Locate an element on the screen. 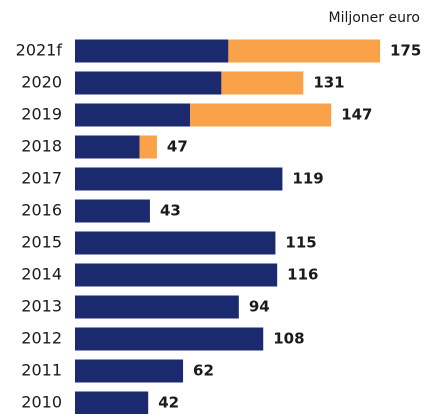  total-label: 42 is located at coordinates (168, 403).